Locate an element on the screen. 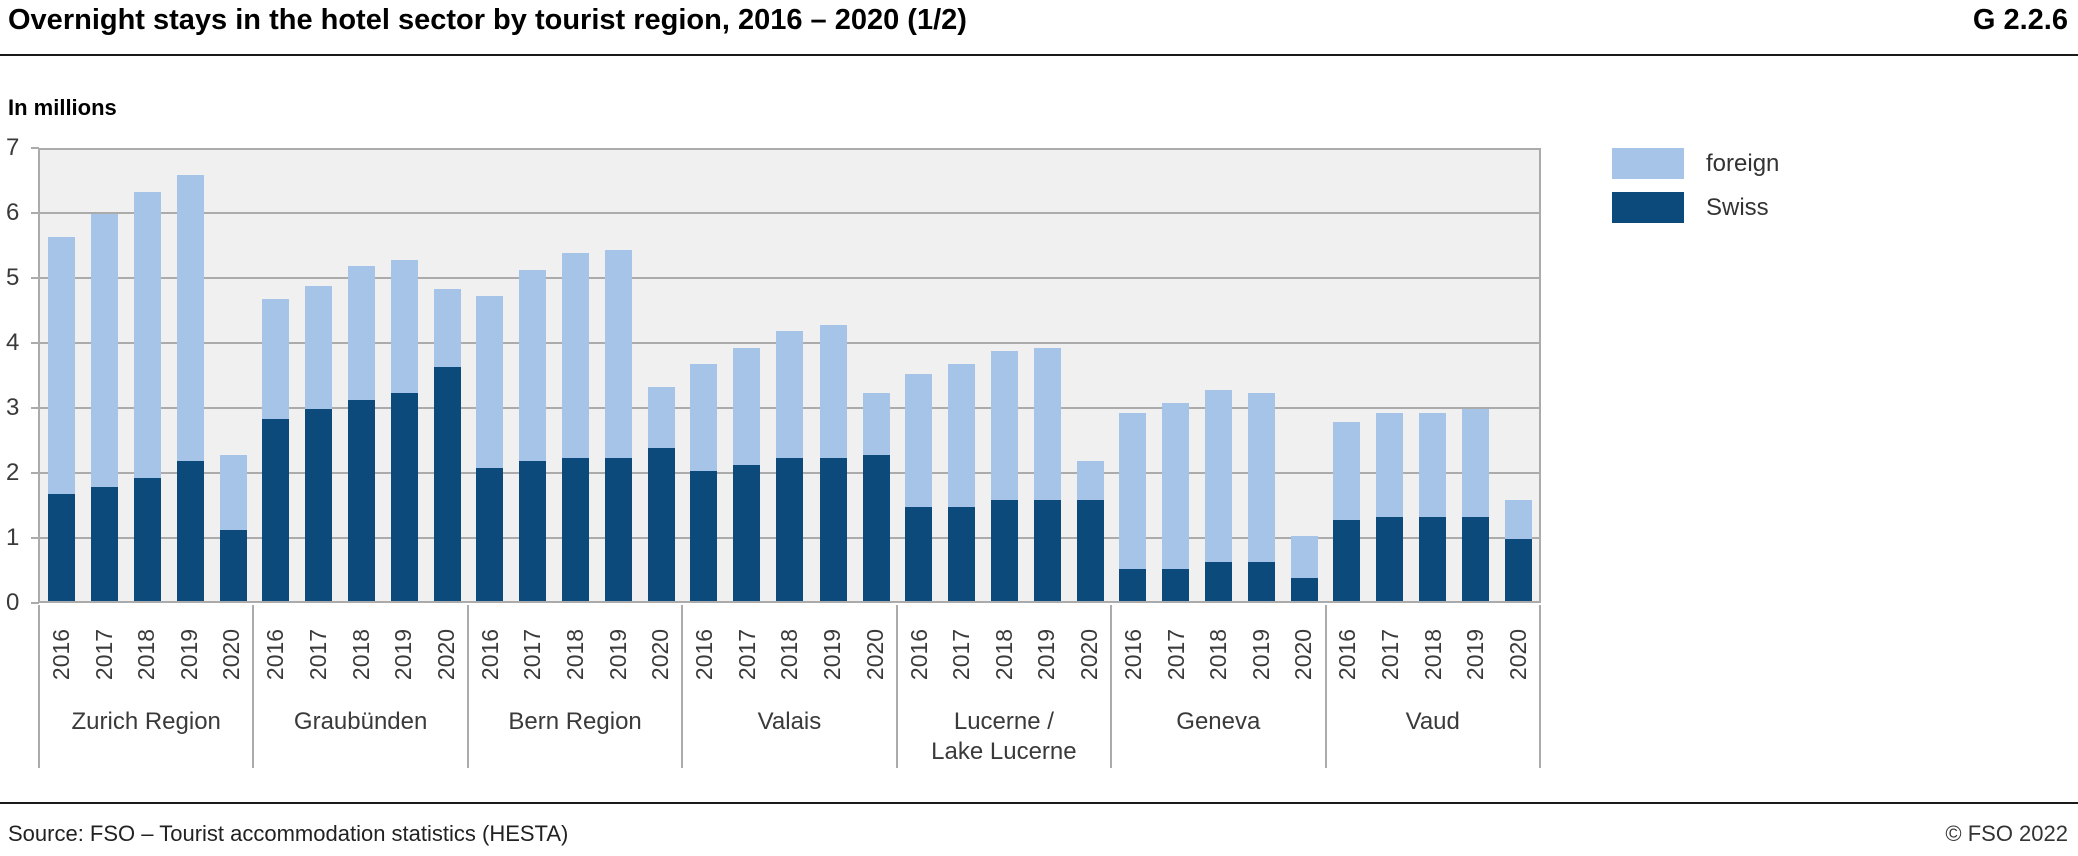  region-label: Valais is located at coordinates (789, 722).